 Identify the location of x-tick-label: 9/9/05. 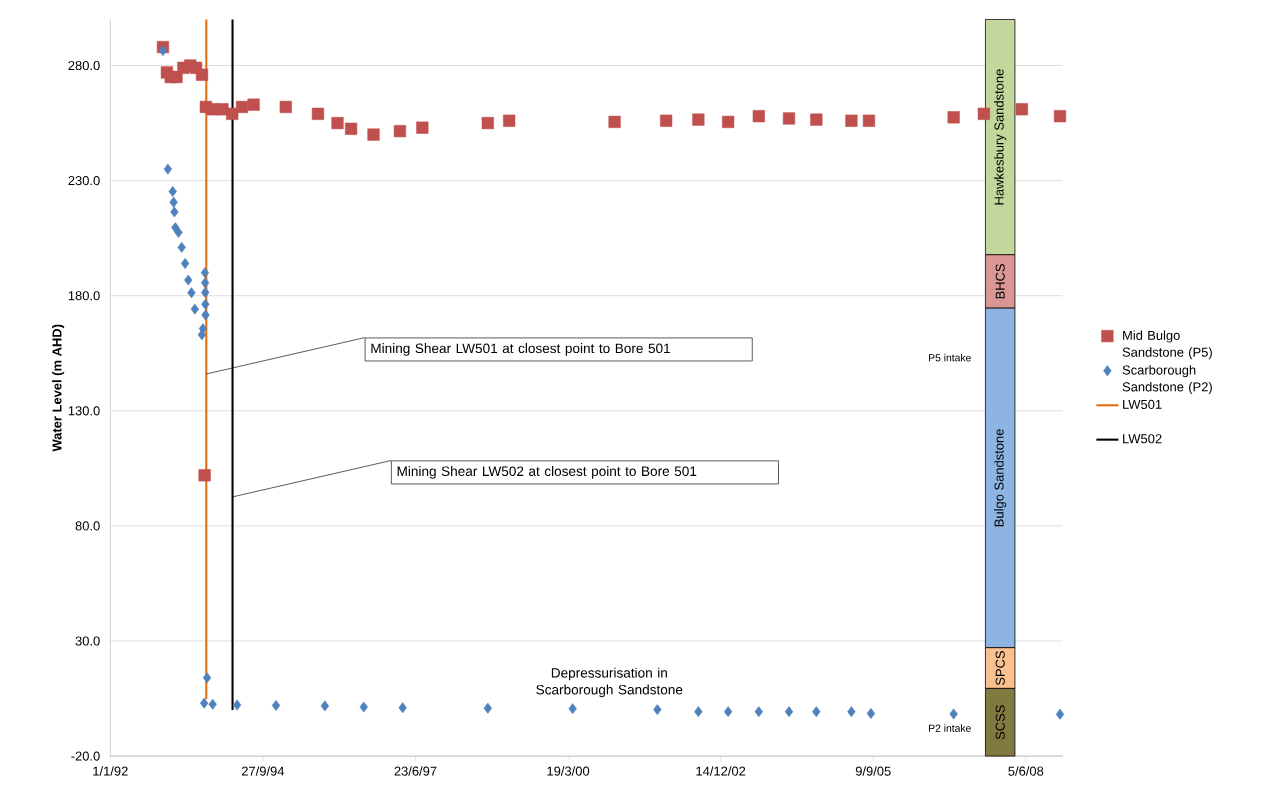
(873, 771).